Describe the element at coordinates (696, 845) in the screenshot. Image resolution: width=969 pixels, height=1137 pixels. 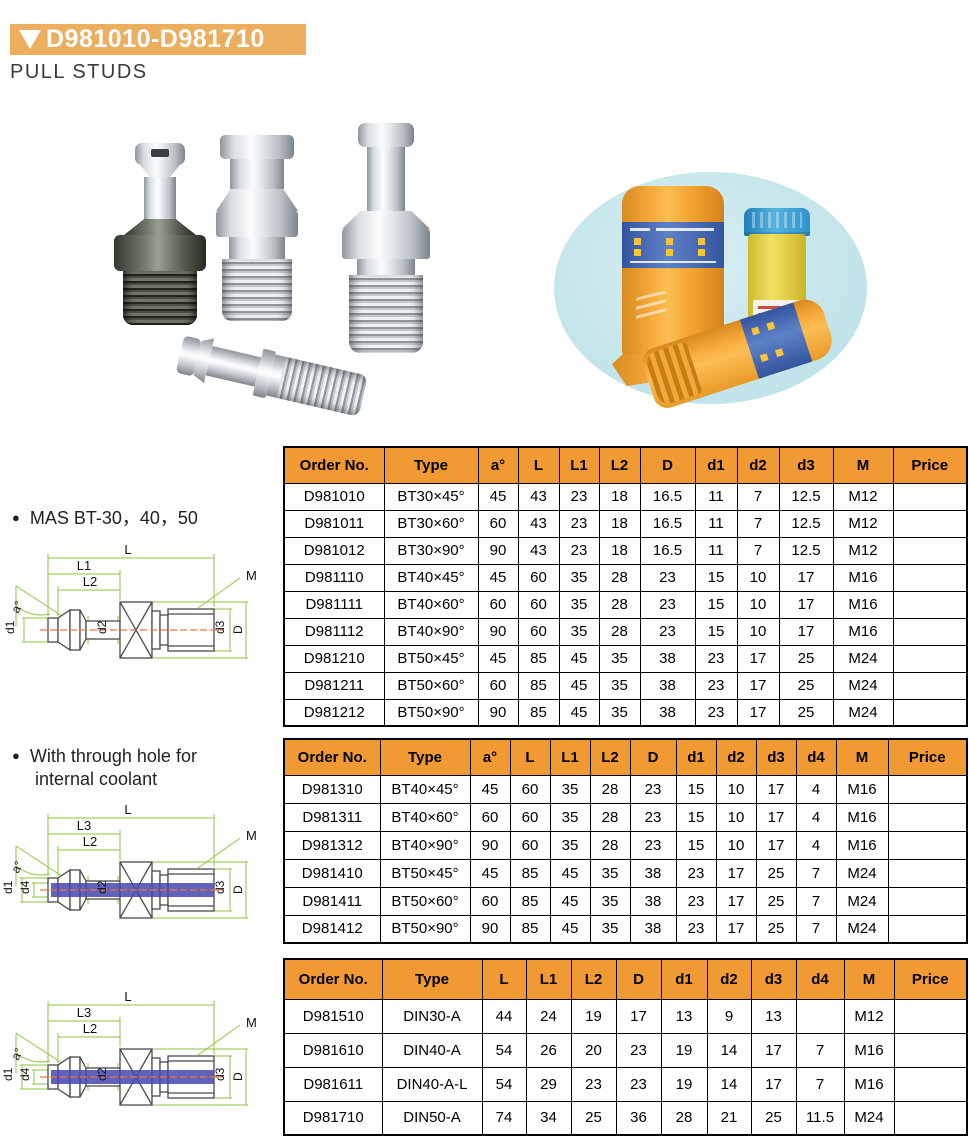
I see `table-cell: 15` at that location.